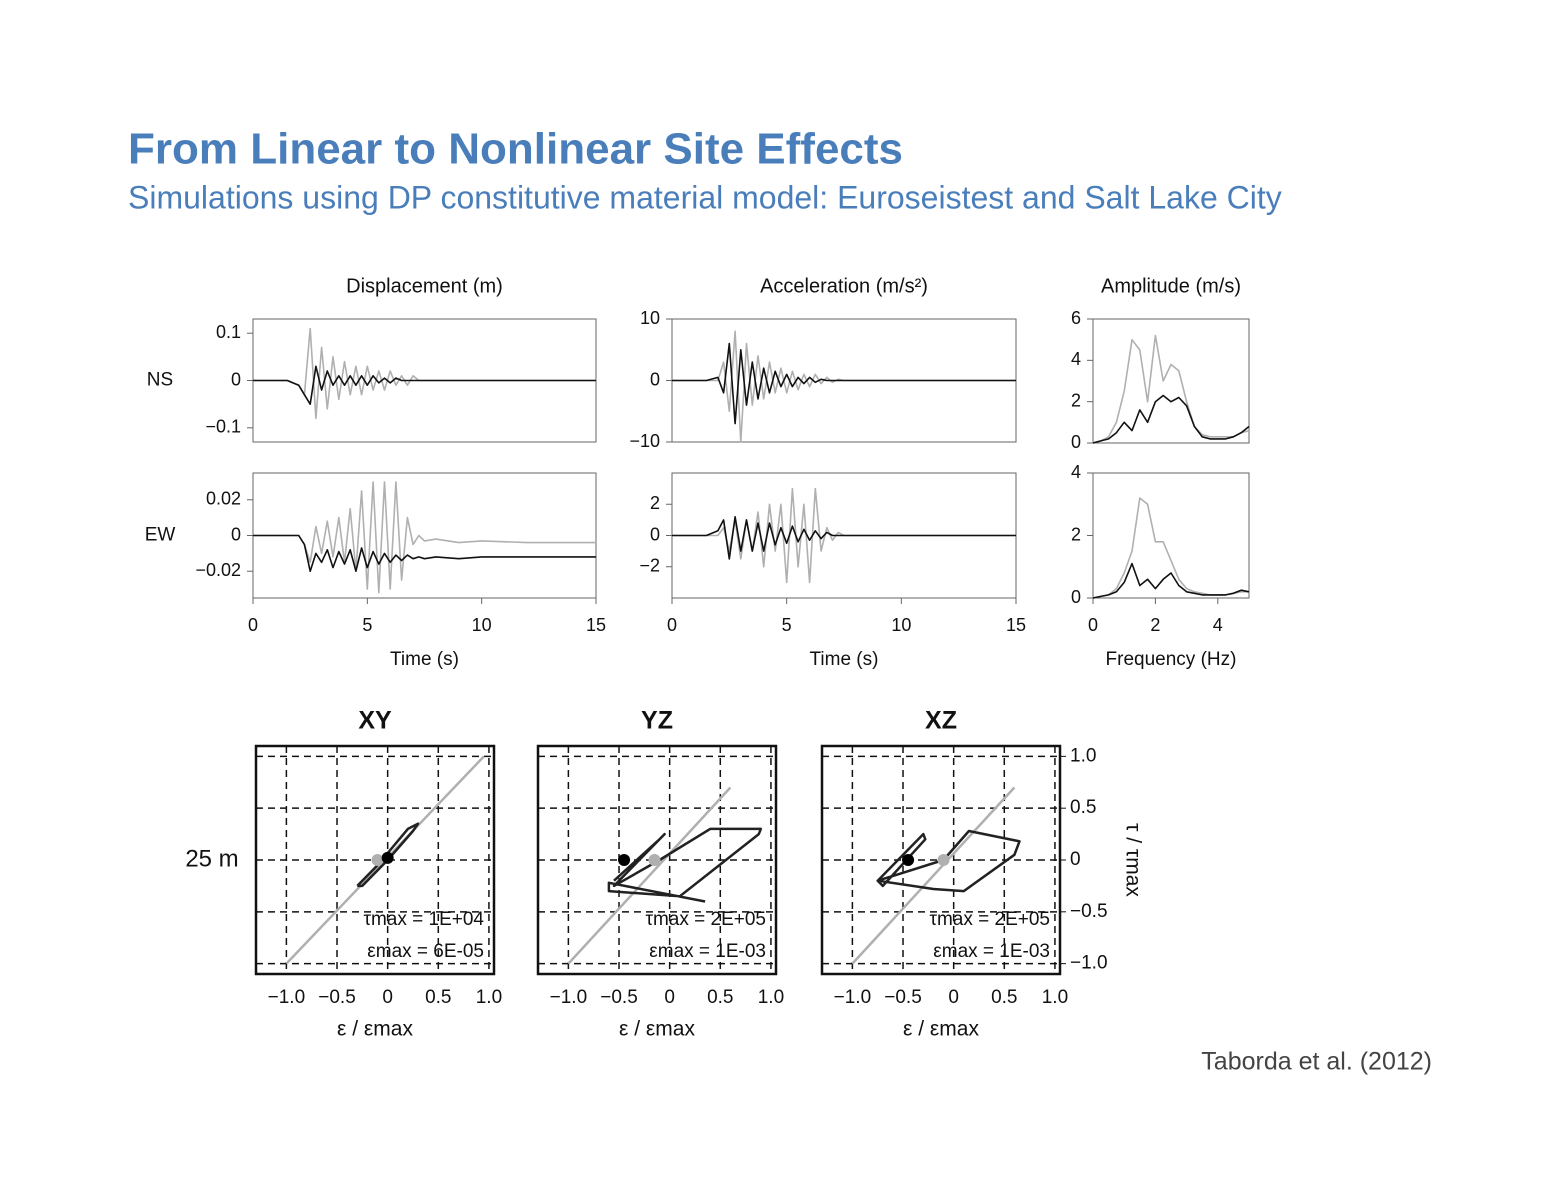  Describe the element at coordinates (1132, 860) in the screenshot. I see `y-axis-label: τ / τmax` at that location.